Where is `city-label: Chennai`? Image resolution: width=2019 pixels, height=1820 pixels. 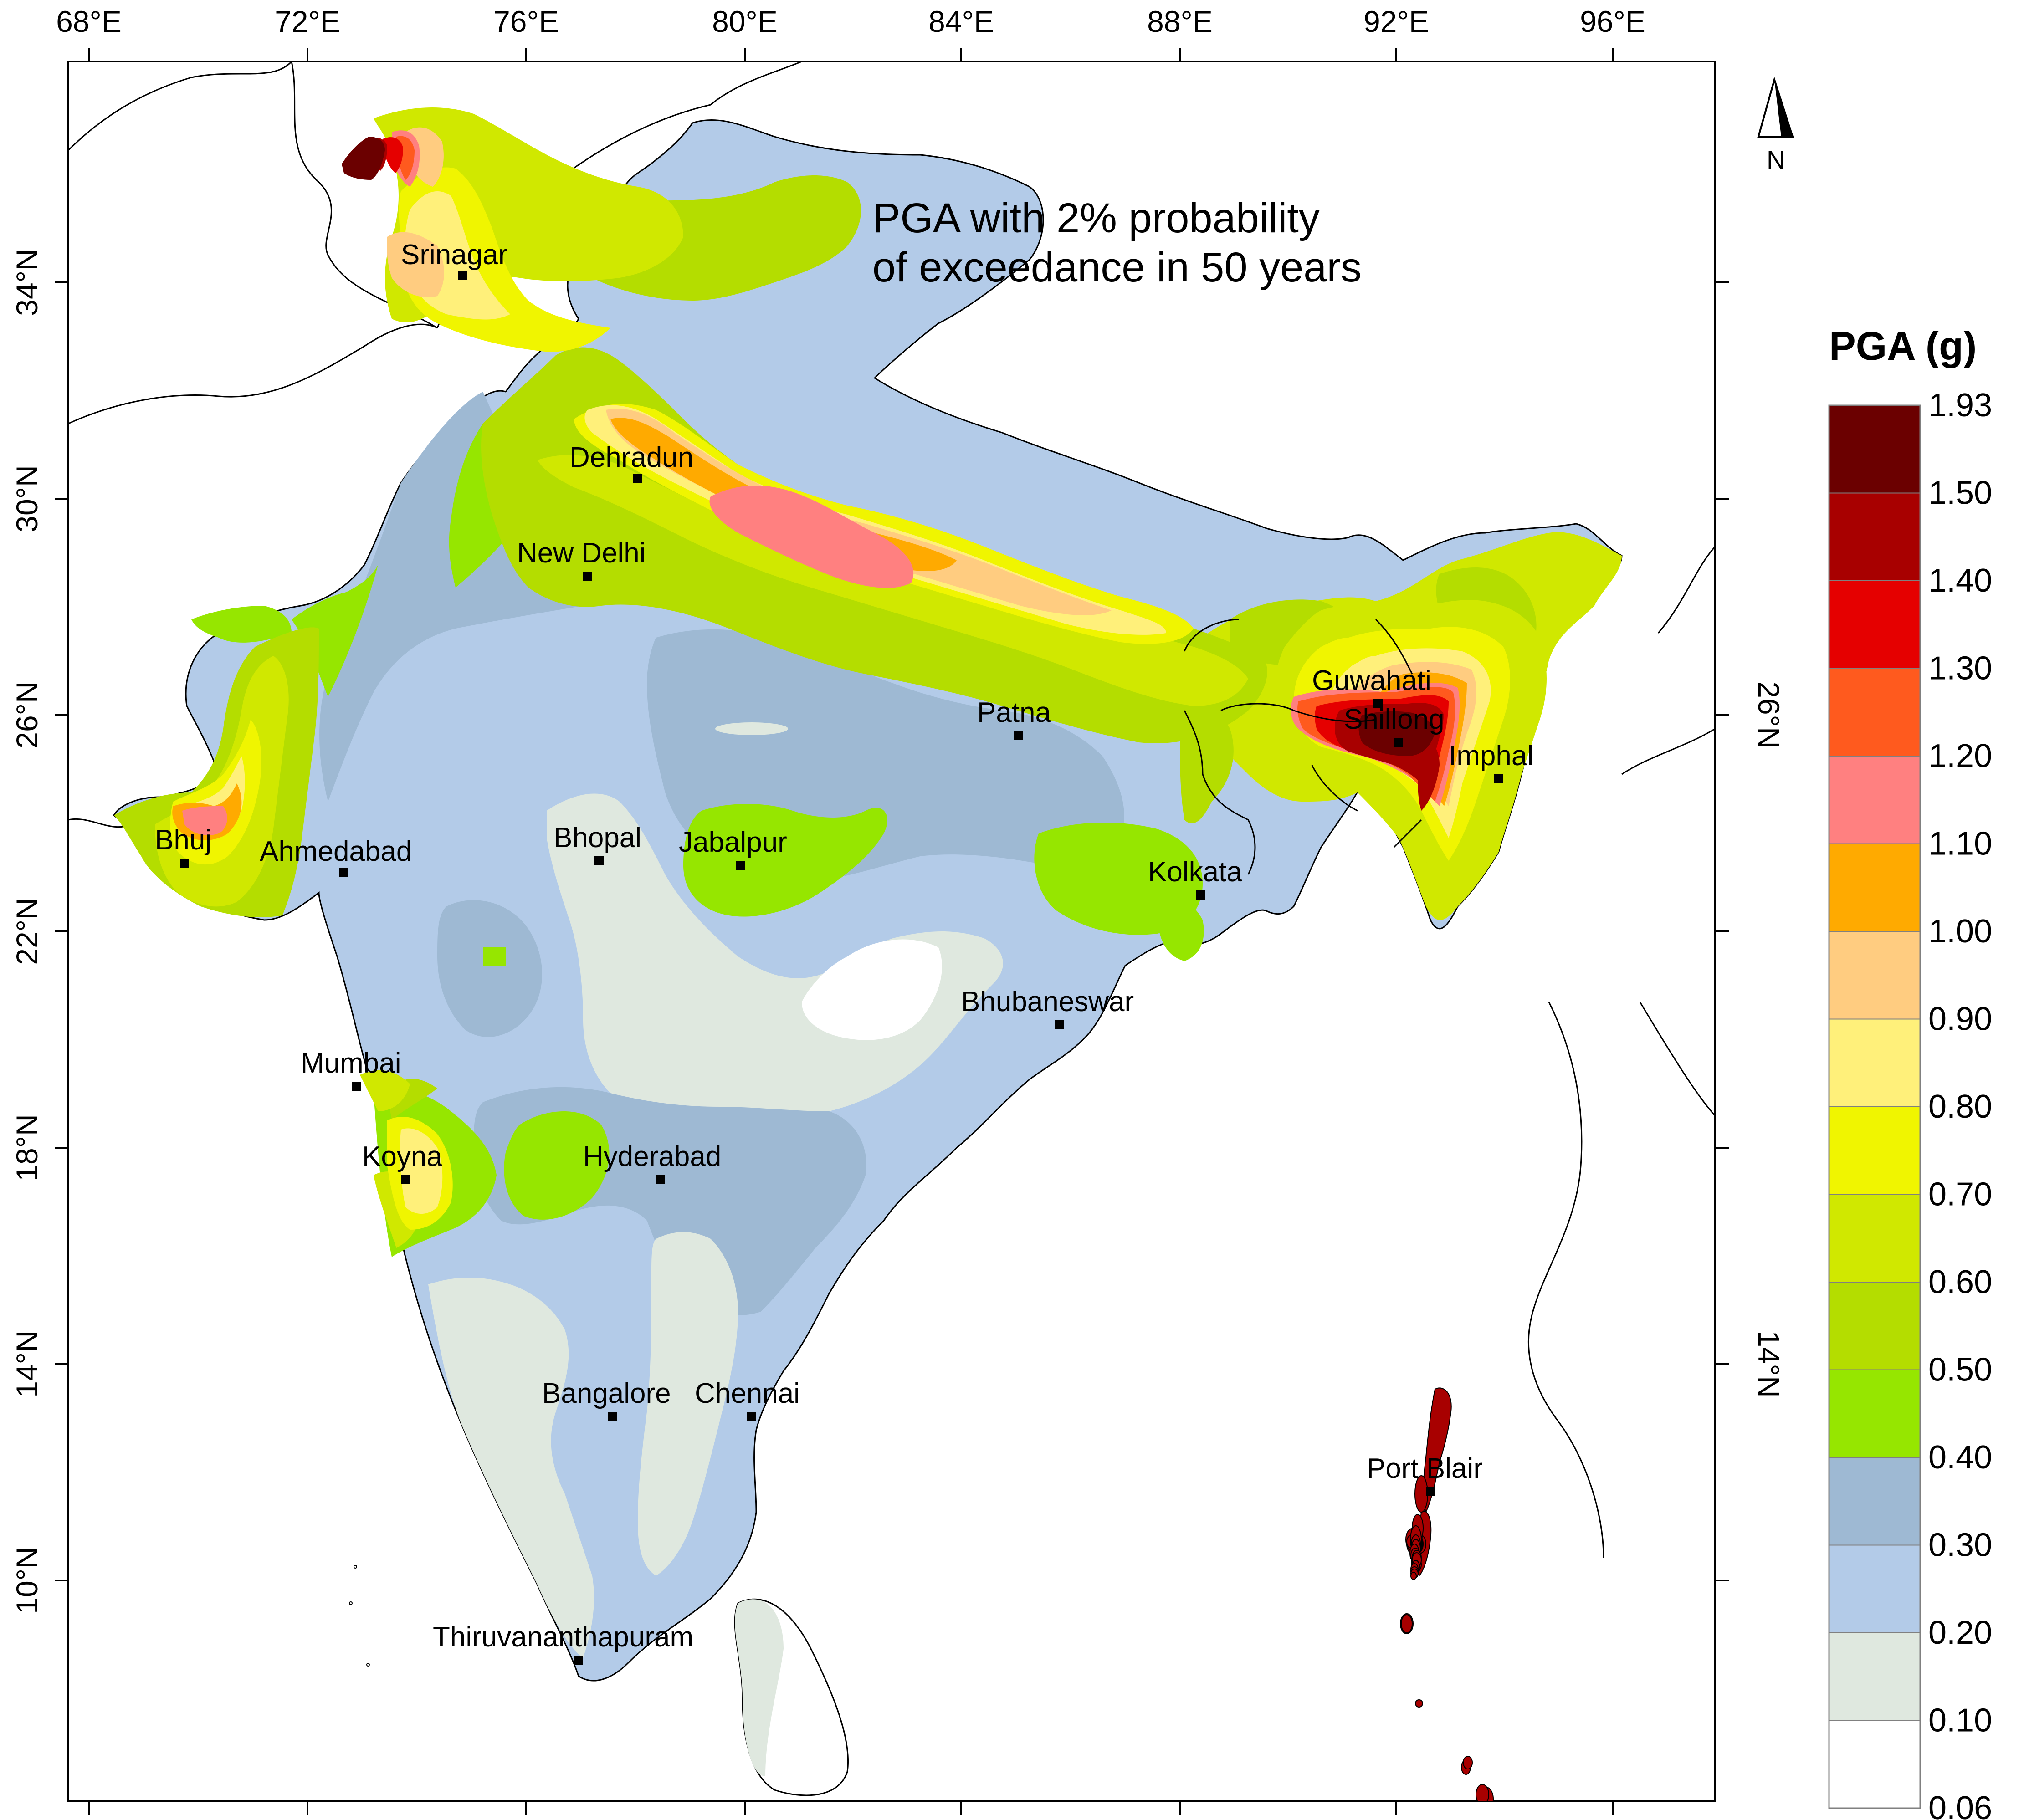
city-label: Chennai is located at coordinates (747, 1394).